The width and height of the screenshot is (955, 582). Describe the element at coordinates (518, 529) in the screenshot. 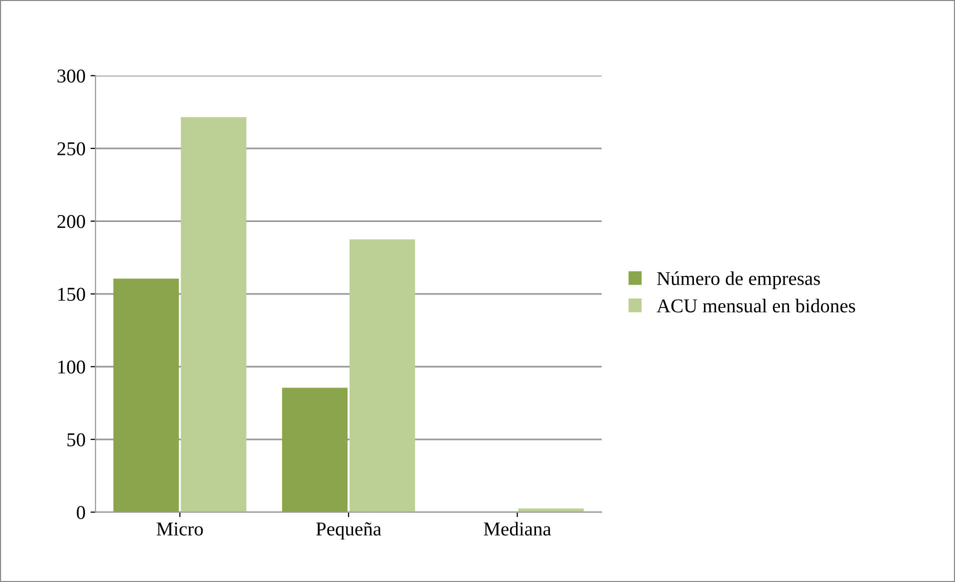

I see `x-tick-label: Mediana` at that location.